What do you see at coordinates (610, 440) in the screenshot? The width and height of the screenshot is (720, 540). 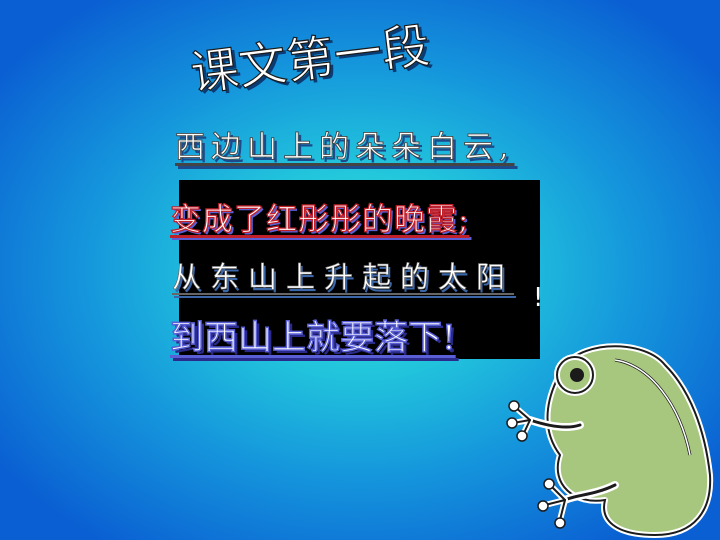 I see `frog-icon` at bounding box center [610, 440].